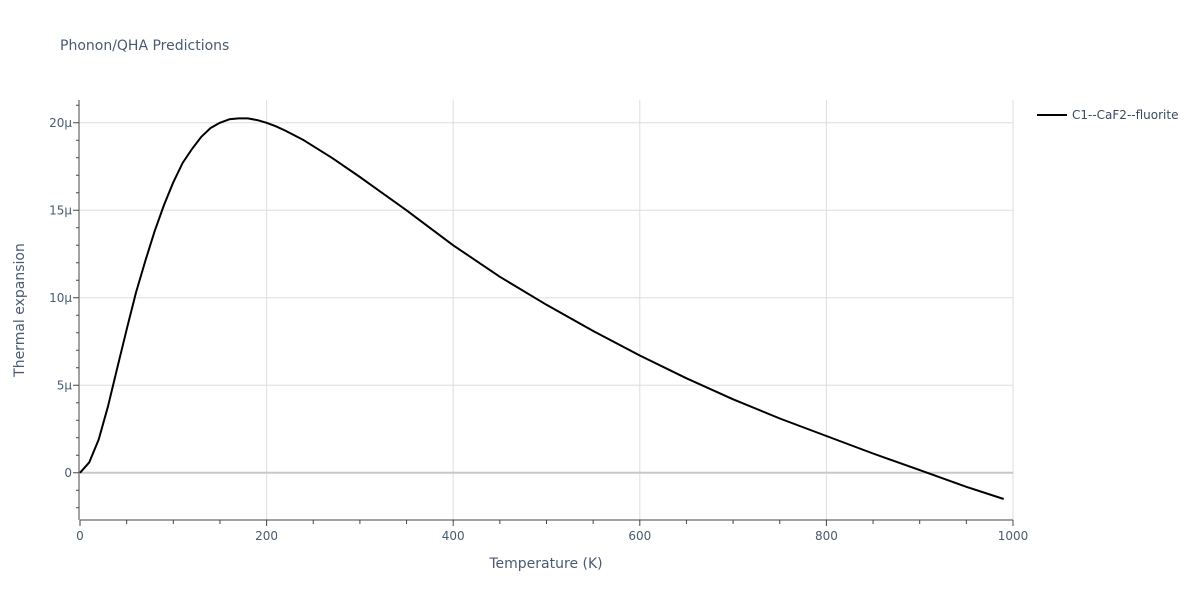 The width and height of the screenshot is (1200, 600). What do you see at coordinates (144, 46) in the screenshot?
I see `chart-title: Phonon/QHA Predictions` at bounding box center [144, 46].